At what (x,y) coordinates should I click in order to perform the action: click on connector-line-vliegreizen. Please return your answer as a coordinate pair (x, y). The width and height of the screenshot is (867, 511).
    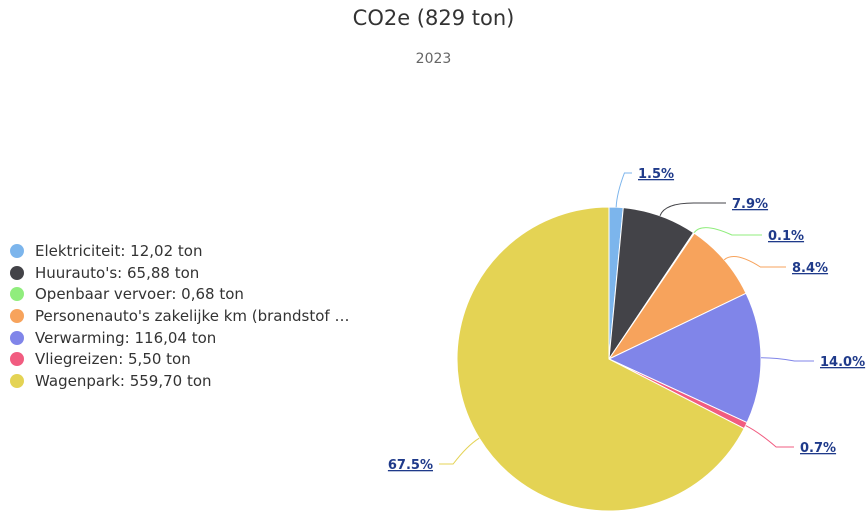
    Looking at the image, I should click on (769, 436).